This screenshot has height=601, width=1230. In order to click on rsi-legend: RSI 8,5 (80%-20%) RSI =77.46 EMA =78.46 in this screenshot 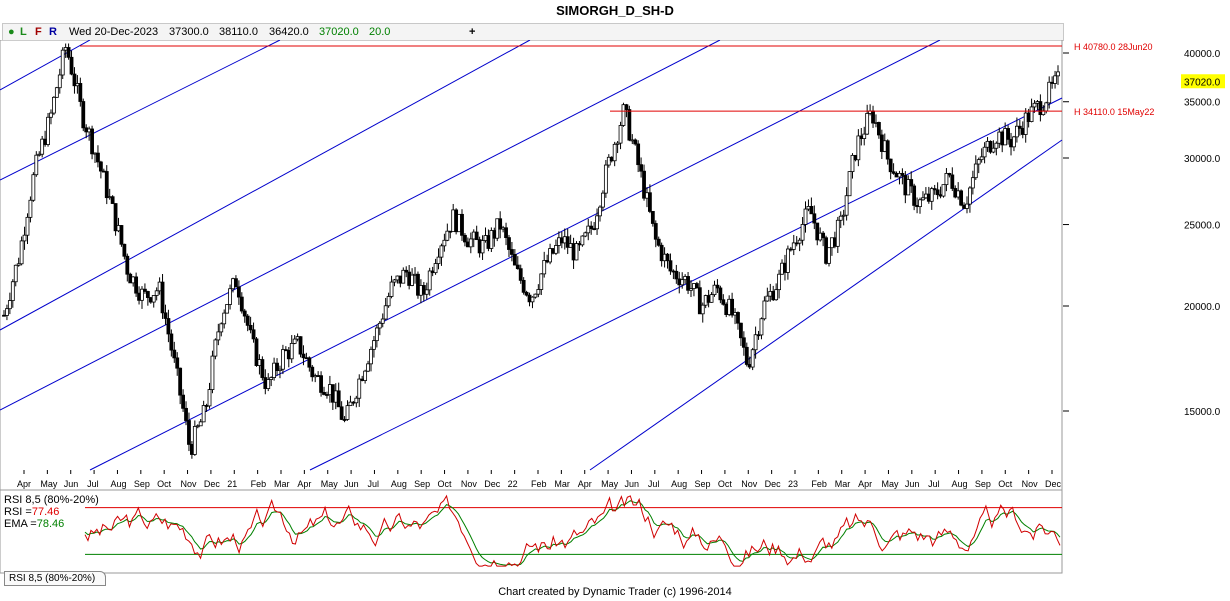, I will do `click(51, 512)`.